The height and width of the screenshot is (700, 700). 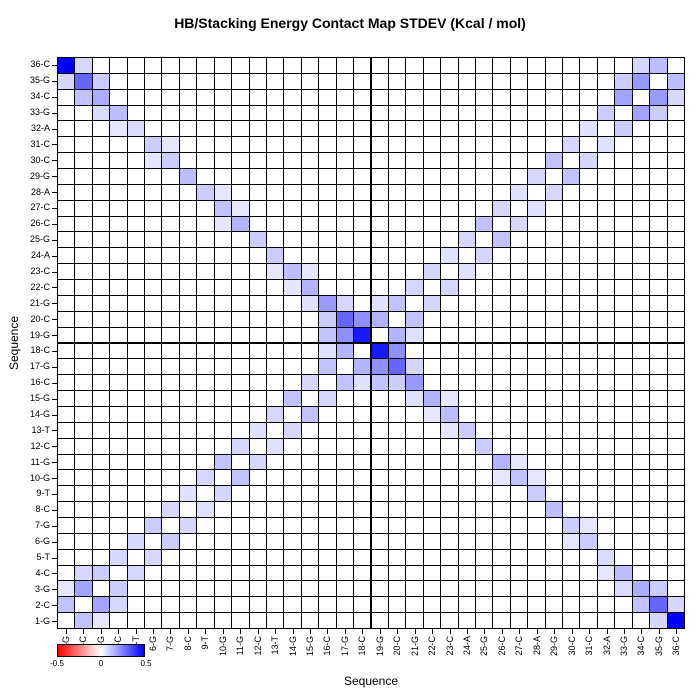 What do you see at coordinates (40, 350) in the screenshot?
I see `y-tick-label: 18-C` at bounding box center [40, 350].